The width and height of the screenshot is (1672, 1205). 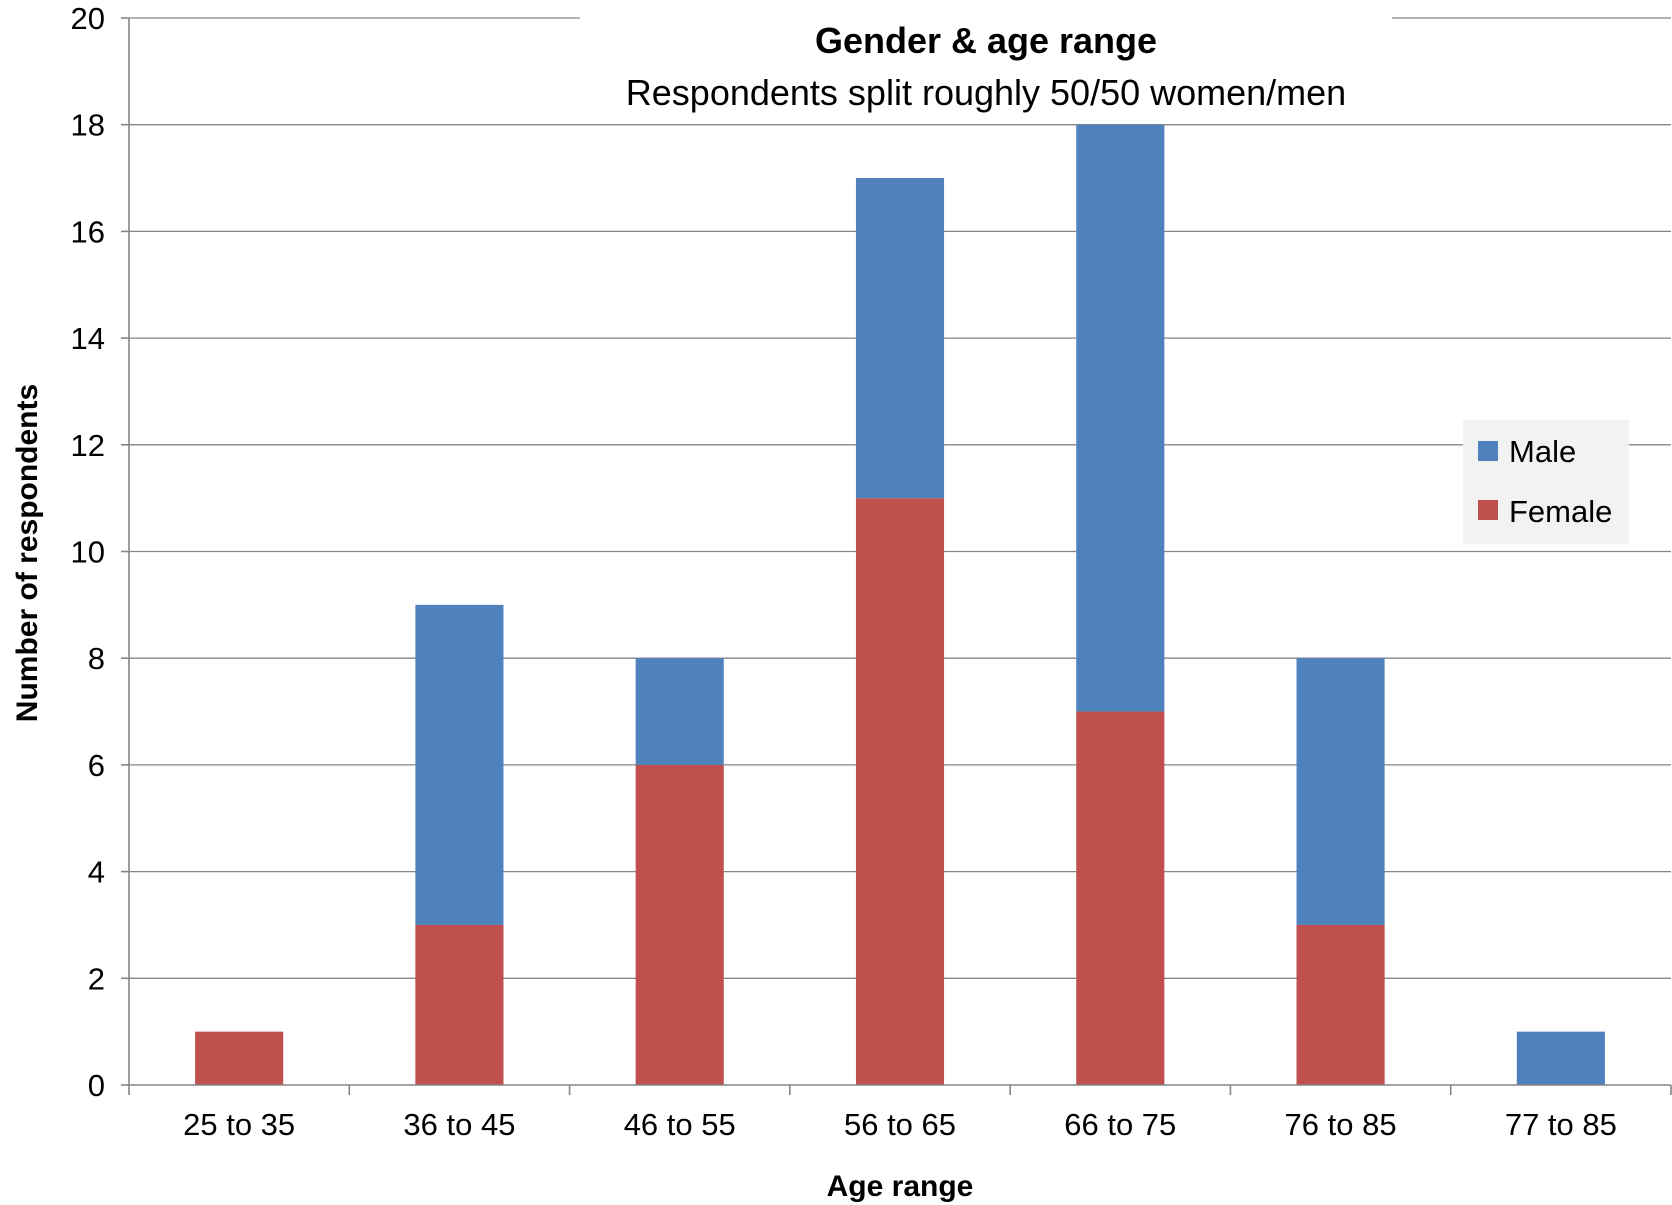 I want to click on x-tick-label-56-to-65: 56 to 65, so click(x=900, y=1124).